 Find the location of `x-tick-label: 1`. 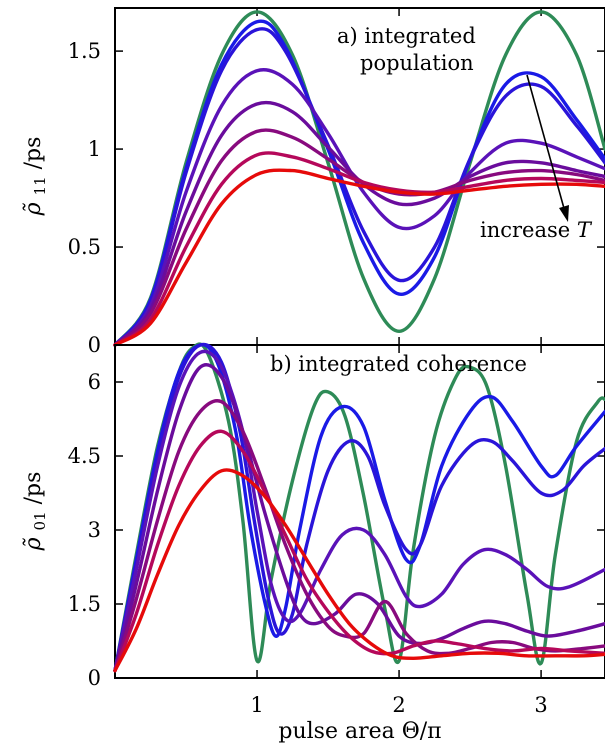

x-tick-label: 1 is located at coordinates (256, 705).